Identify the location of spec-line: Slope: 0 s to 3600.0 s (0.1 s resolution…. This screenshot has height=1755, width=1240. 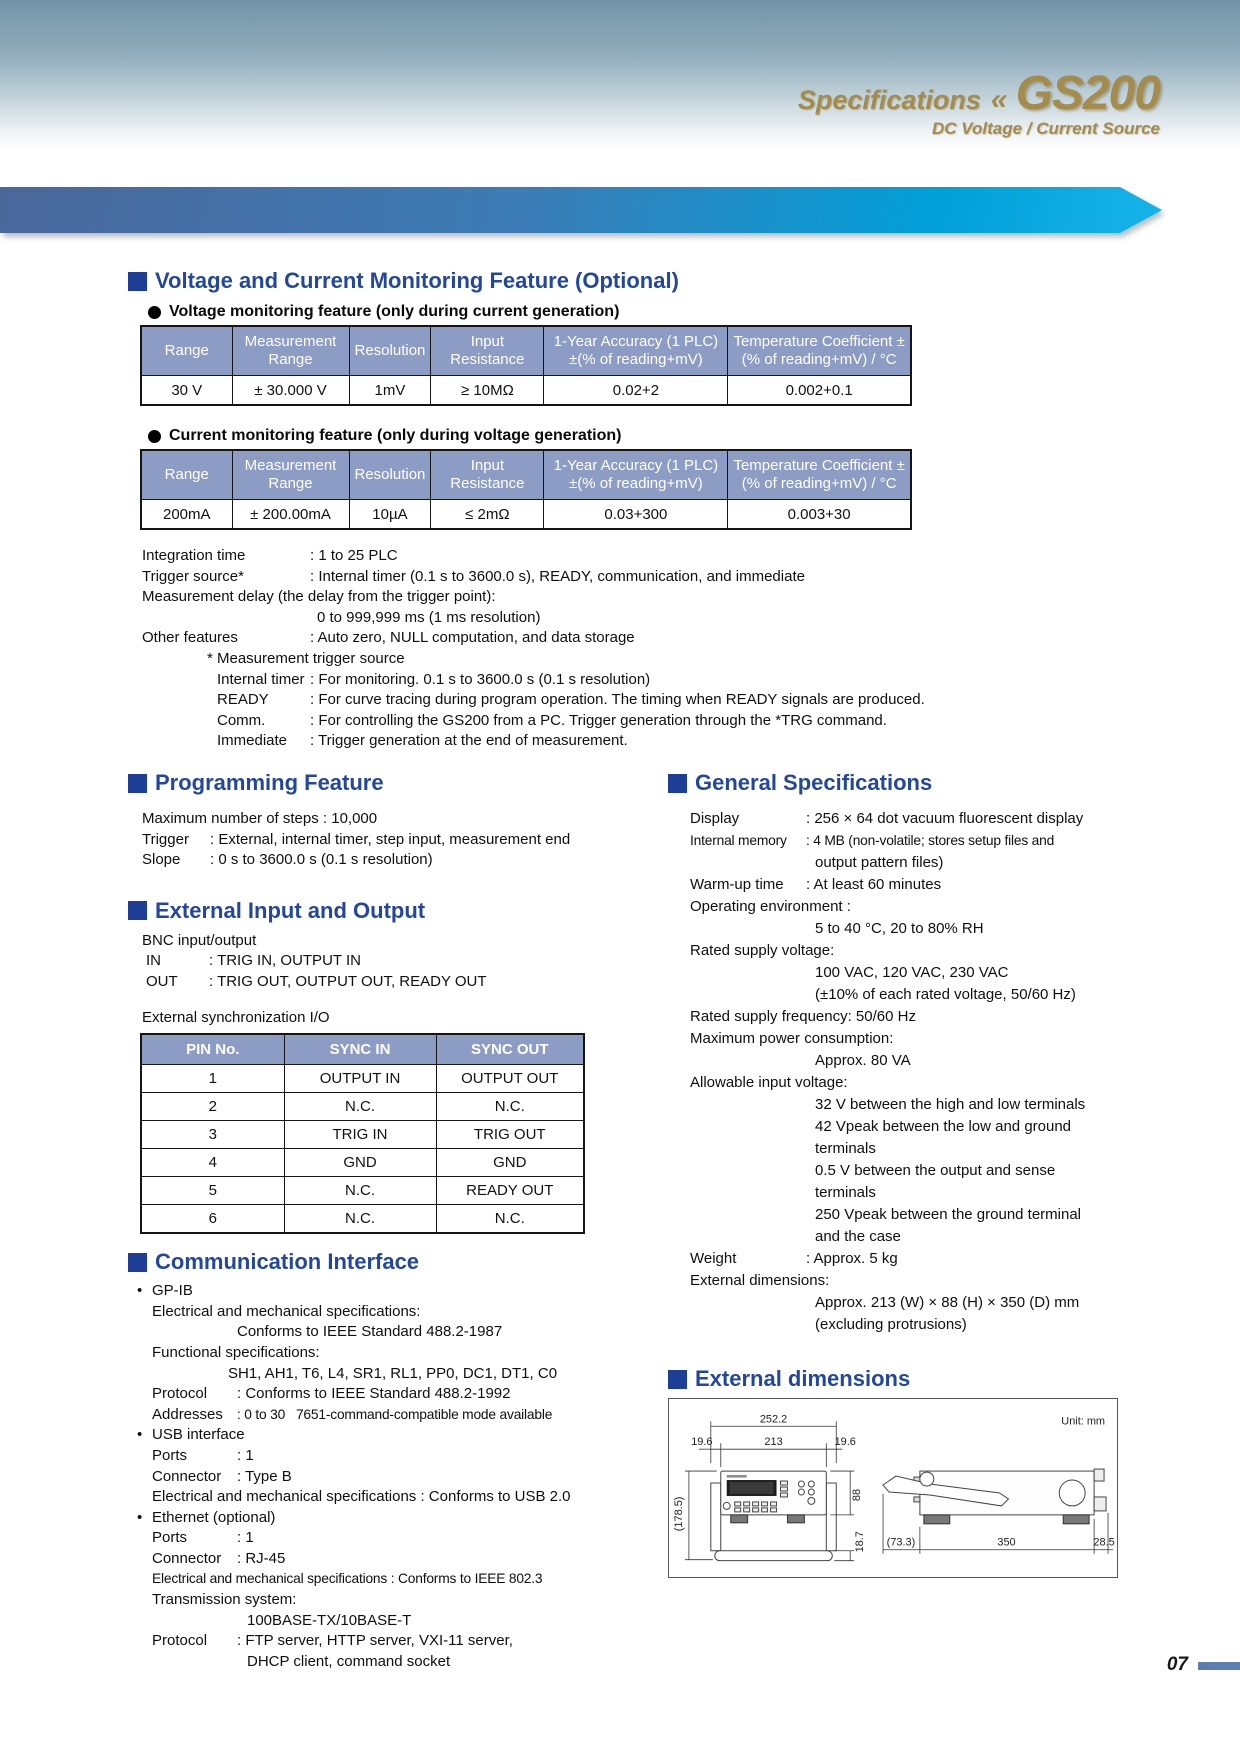
(287, 860).